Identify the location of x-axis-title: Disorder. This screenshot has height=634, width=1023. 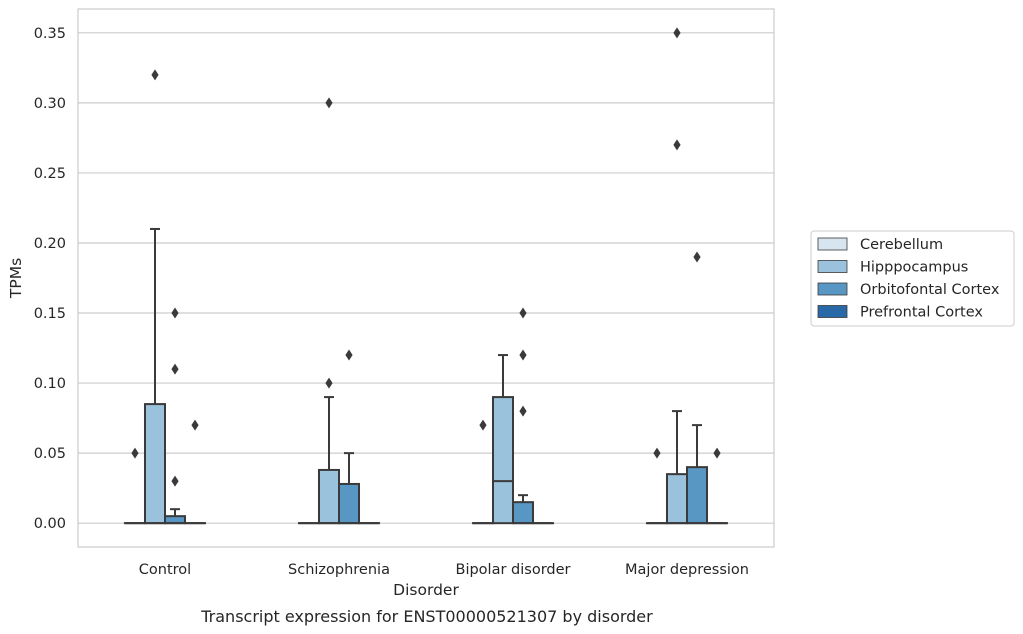
(426, 590).